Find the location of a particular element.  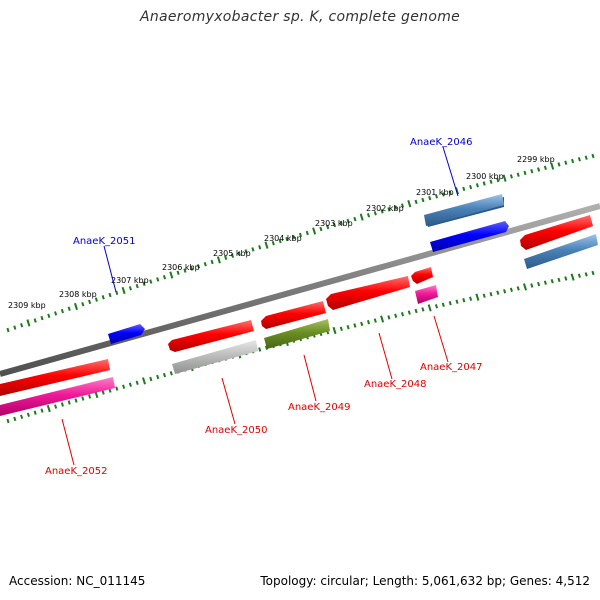

gene-label: AnaeK_2046 is located at coordinates (441, 142).